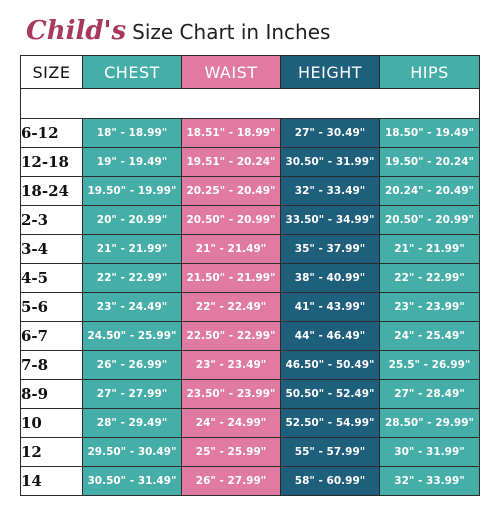 The width and height of the screenshot is (504, 522). I want to click on height-cell: 27" - 30.49", so click(330, 133).